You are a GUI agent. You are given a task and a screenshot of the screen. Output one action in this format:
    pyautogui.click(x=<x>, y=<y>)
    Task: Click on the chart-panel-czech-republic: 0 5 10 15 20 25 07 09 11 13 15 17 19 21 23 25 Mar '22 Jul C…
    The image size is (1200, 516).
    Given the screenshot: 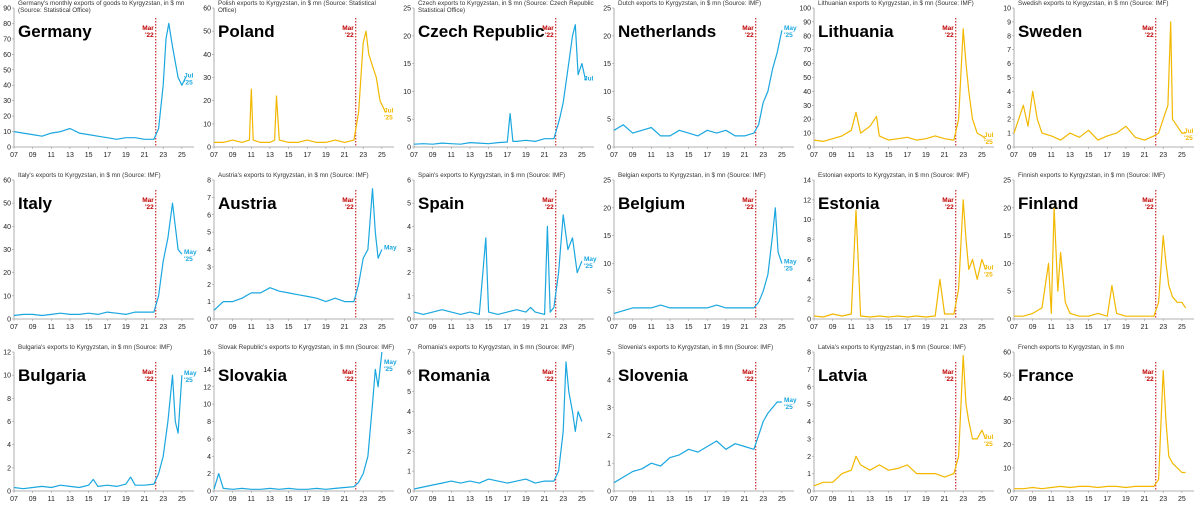 What is the action you would take?
    pyautogui.click(x=500, y=86)
    